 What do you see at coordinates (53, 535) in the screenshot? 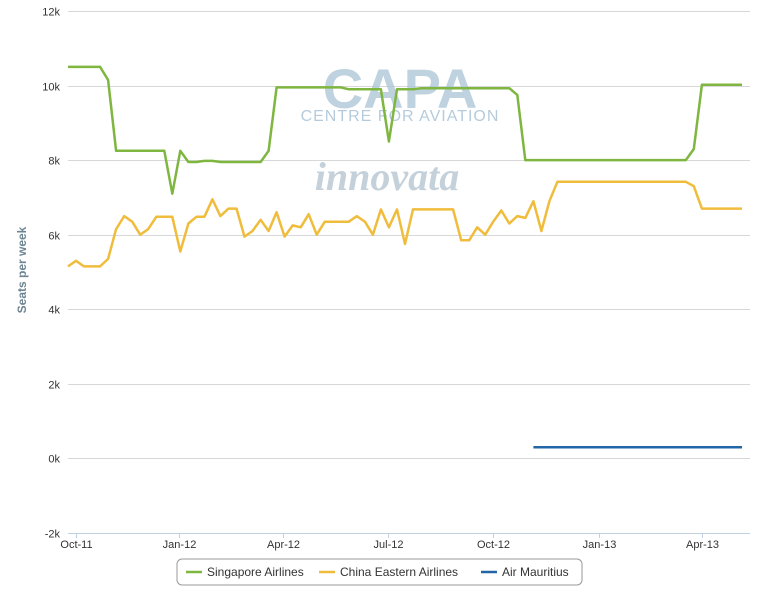
I see `y-tick-label: -2k` at bounding box center [53, 535].